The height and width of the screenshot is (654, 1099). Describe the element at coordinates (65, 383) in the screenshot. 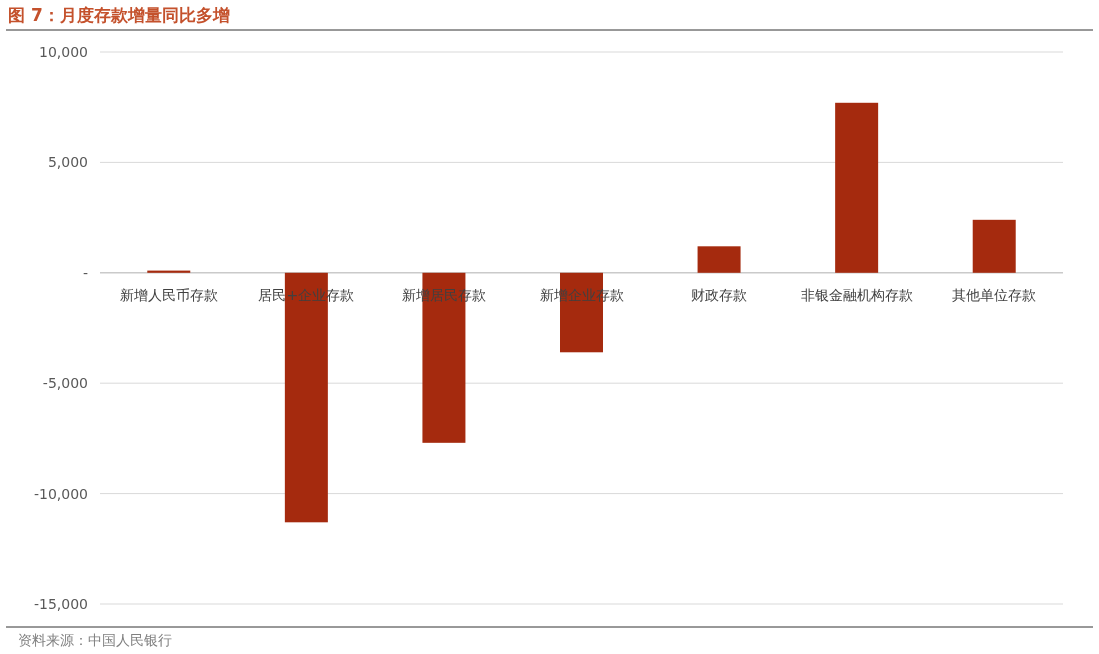

I see `y-tick-label: -5,000` at that location.